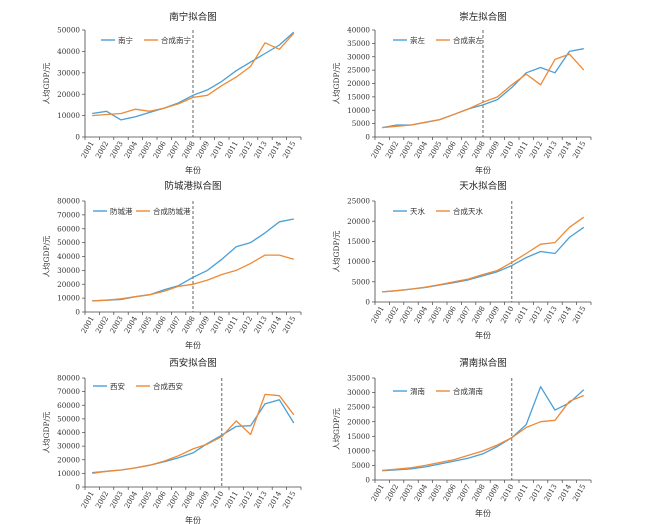 The height and width of the screenshot is (524, 650). Describe the element at coordinates (125, 40) in the screenshot. I see `legend-label: 南宁` at that location.